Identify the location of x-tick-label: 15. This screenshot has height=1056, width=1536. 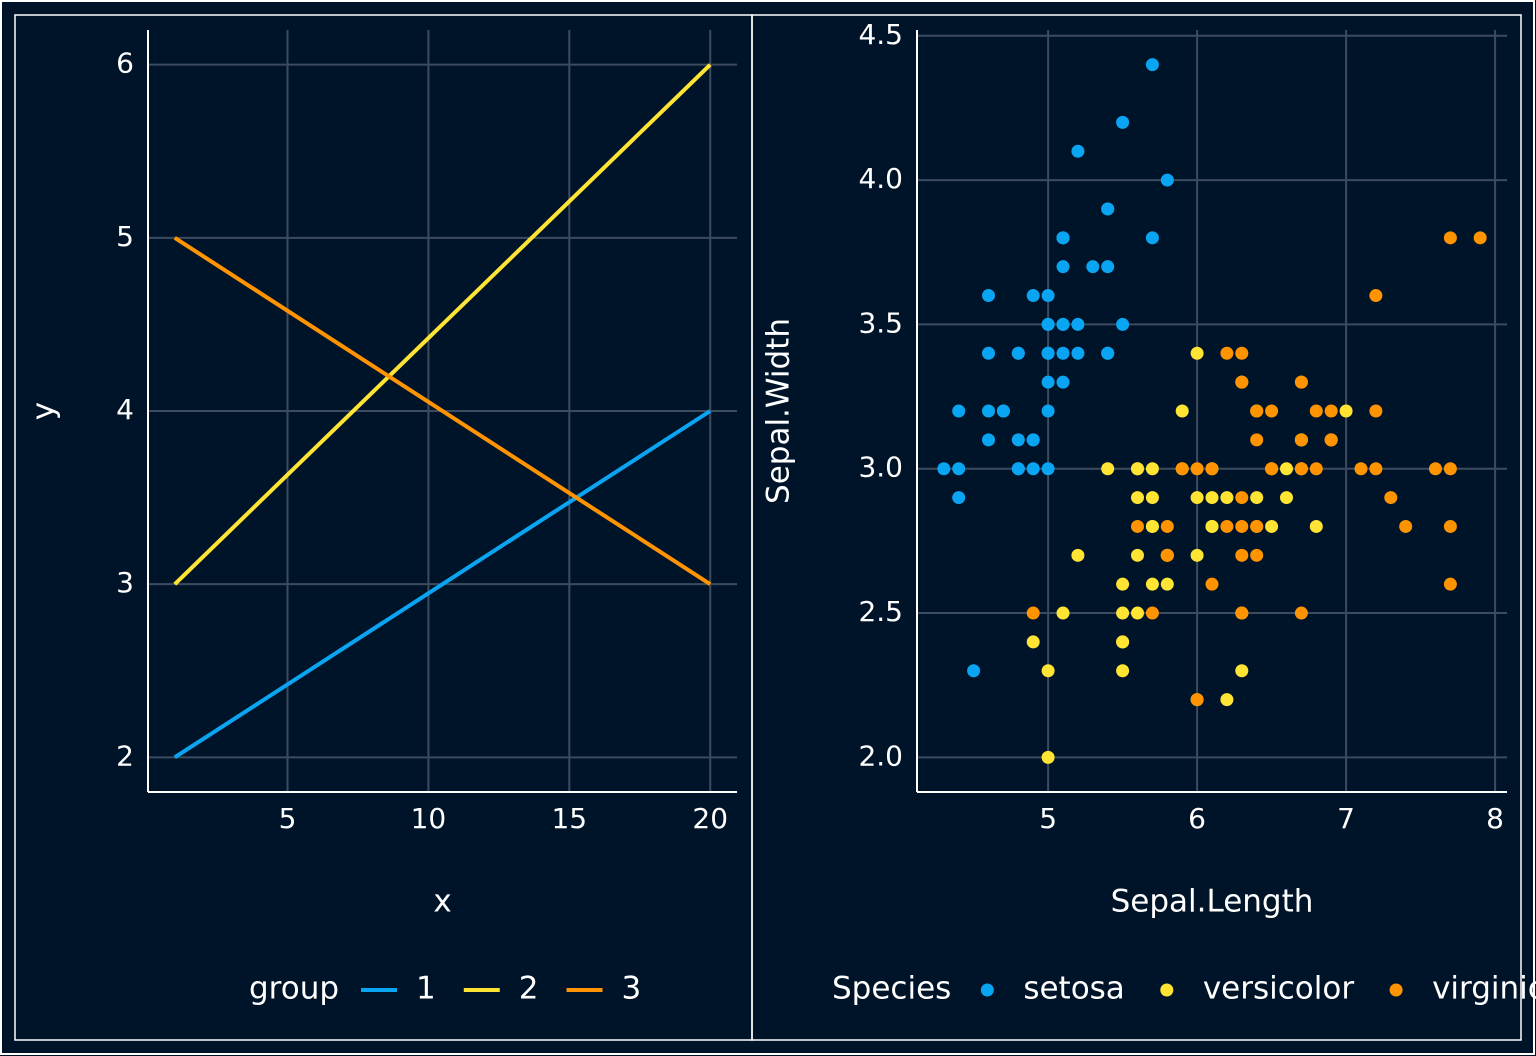
(569, 818).